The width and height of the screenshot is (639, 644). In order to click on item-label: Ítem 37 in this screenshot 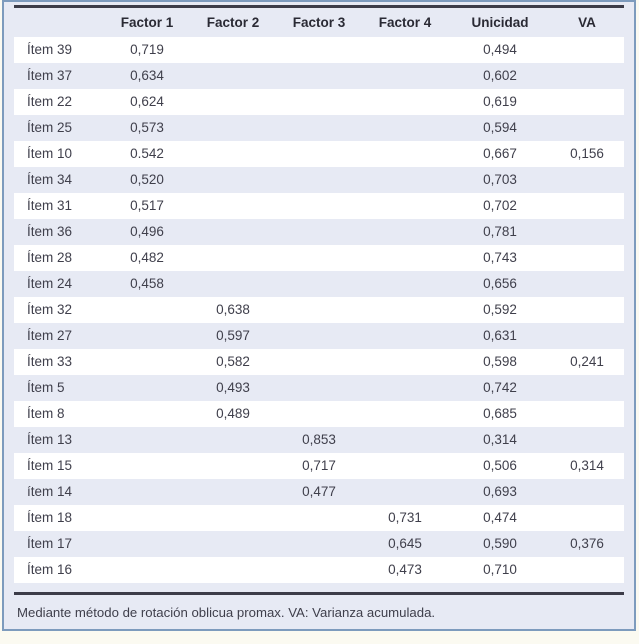, I will do `click(50, 75)`.